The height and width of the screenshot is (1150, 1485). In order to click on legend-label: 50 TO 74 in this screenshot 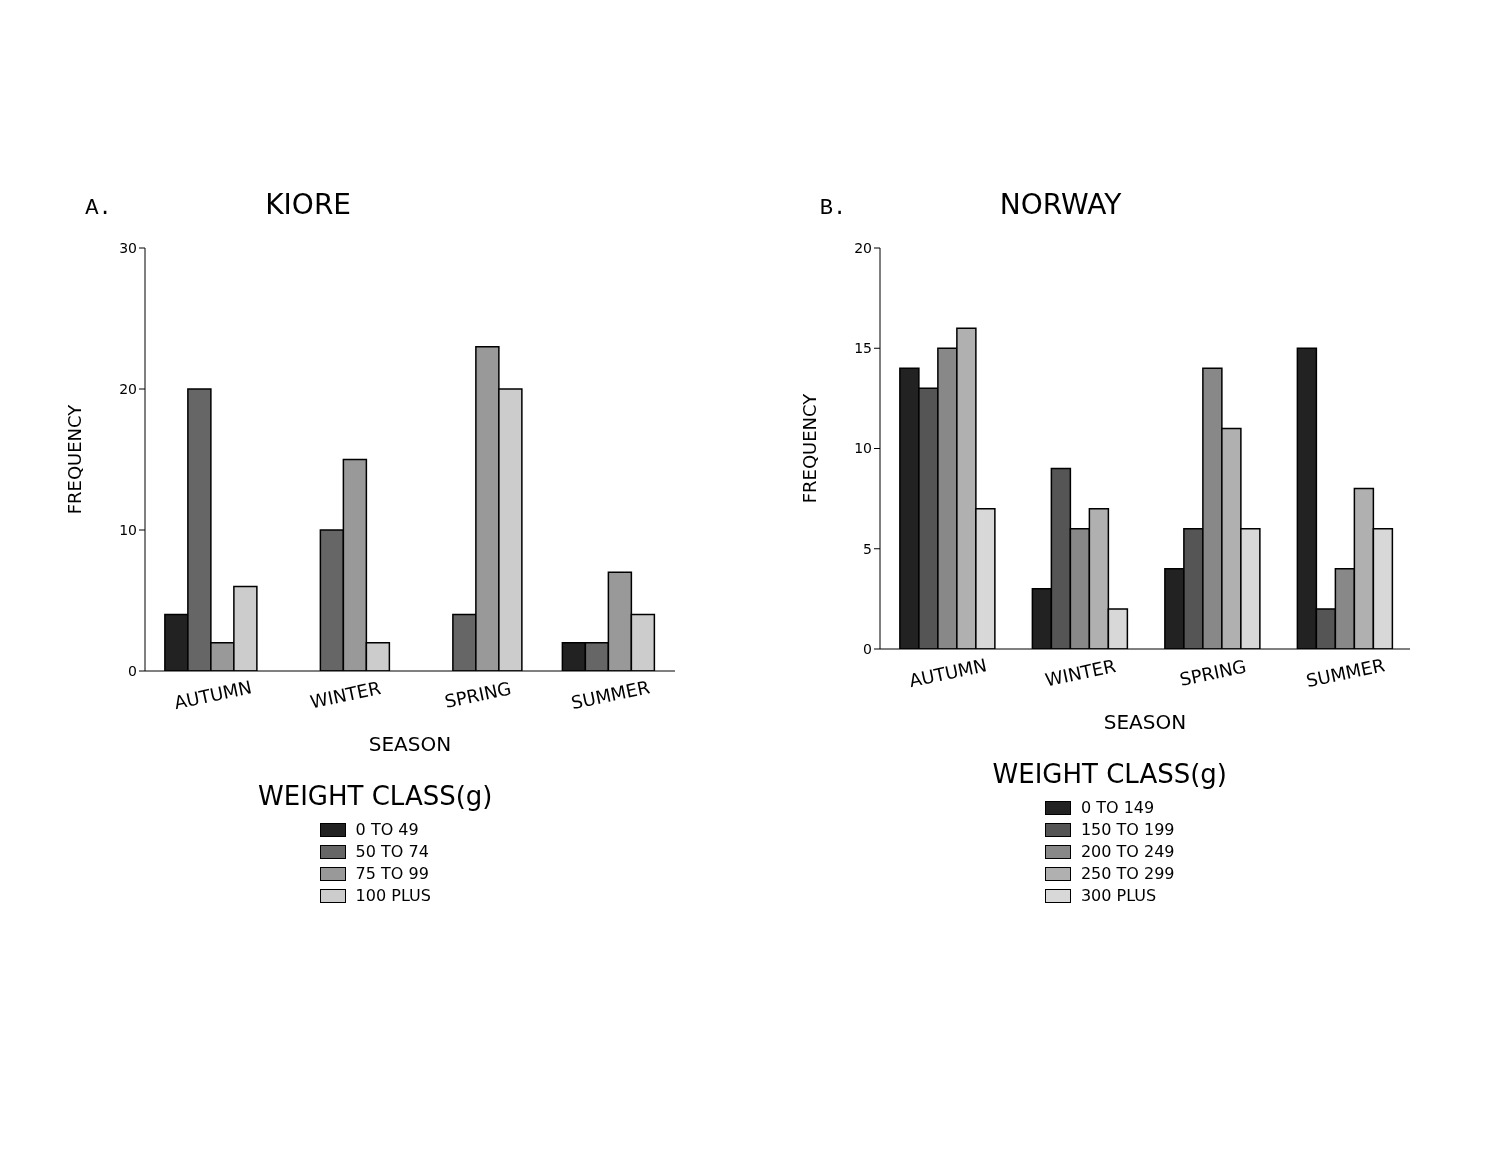, I will do `click(392, 851)`.